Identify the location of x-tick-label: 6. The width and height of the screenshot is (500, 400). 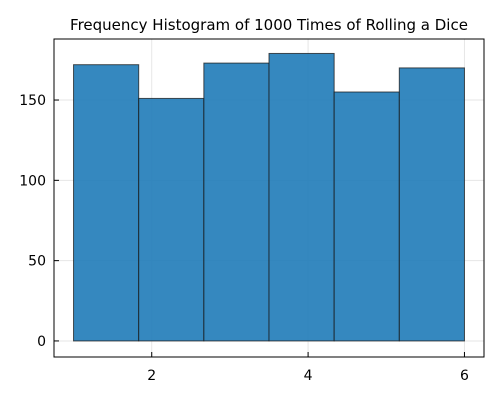
(464, 376).